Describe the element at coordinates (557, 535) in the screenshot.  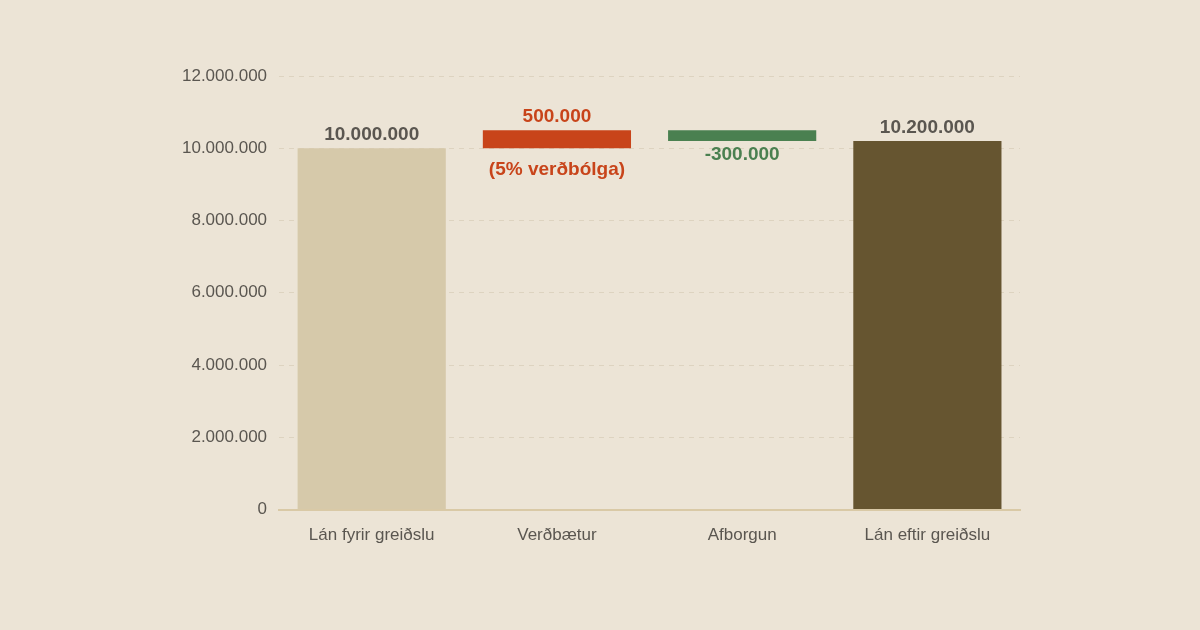
I see `x-tick-label: Verðbætur` at that location.